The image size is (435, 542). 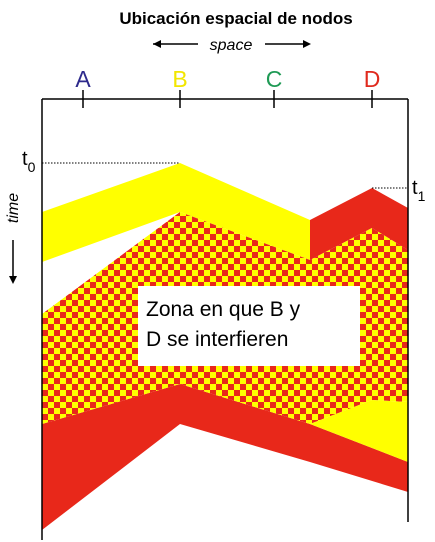 I want to click on node-label-c: C, so click(x=274, y=79).